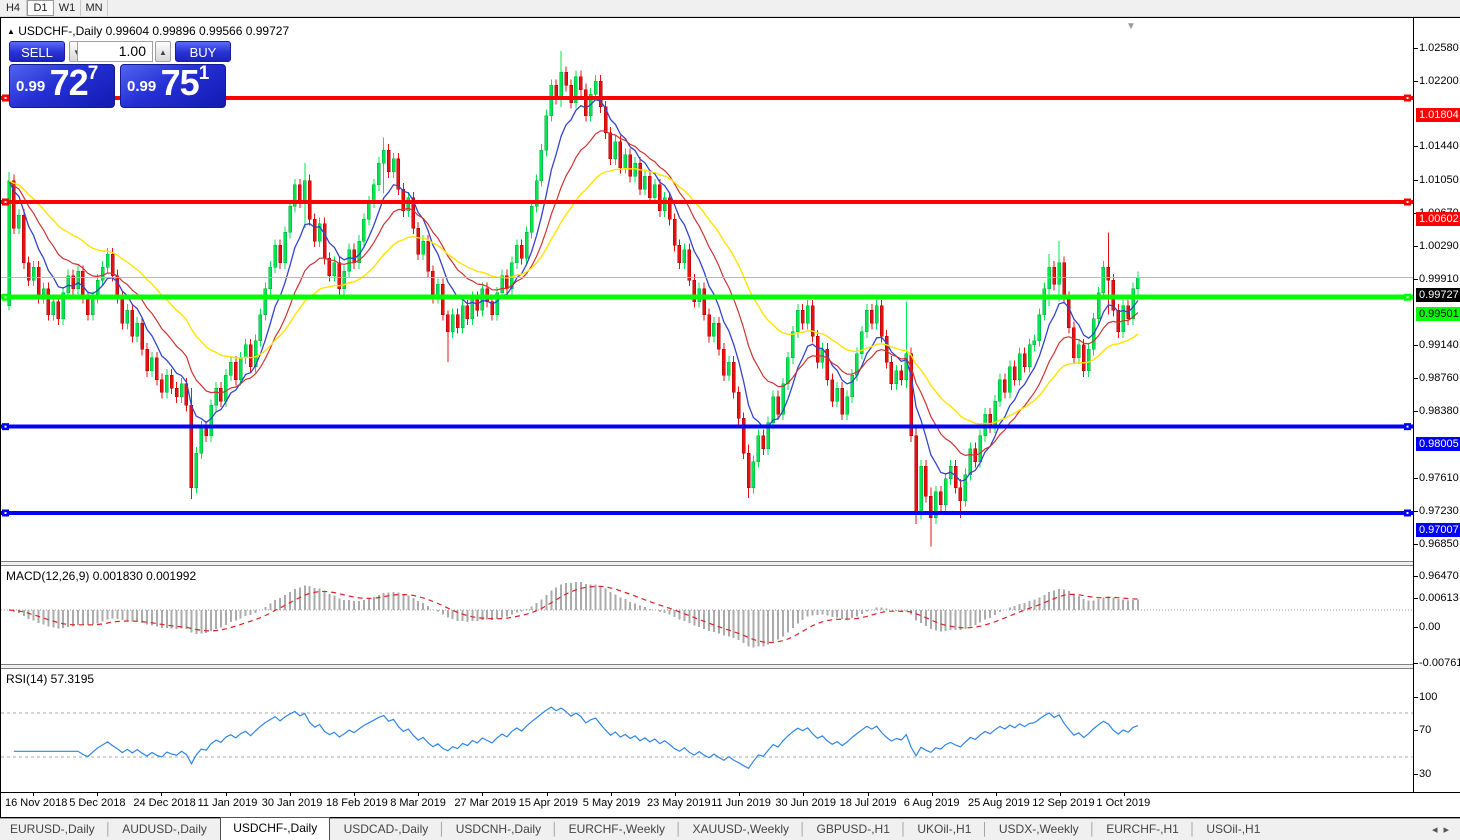 The height and width of the screenshot is (840, 1460). What do you see at coordinates (1439, 411) in the screenshot?
I see `price-axis-label: 0.98380` at bounding box center [1439, 411].